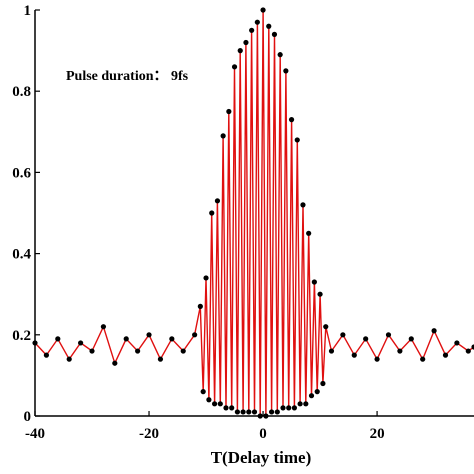 This screenshot has width=474, height=474. What do you see at coordinates (21, 92) in the screenshot?
I see `y-tick-label: 0.8` at bounding box center [21, 92].